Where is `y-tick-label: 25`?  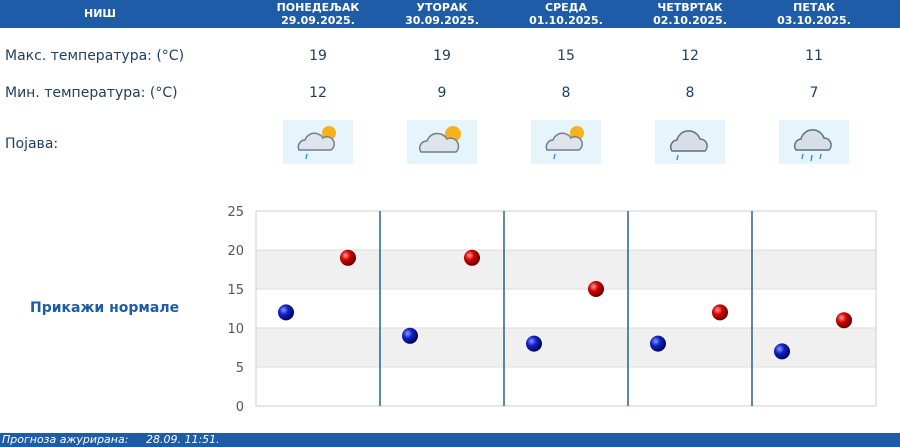
y-tick-label: 25 is located at coordinates (235, 212).